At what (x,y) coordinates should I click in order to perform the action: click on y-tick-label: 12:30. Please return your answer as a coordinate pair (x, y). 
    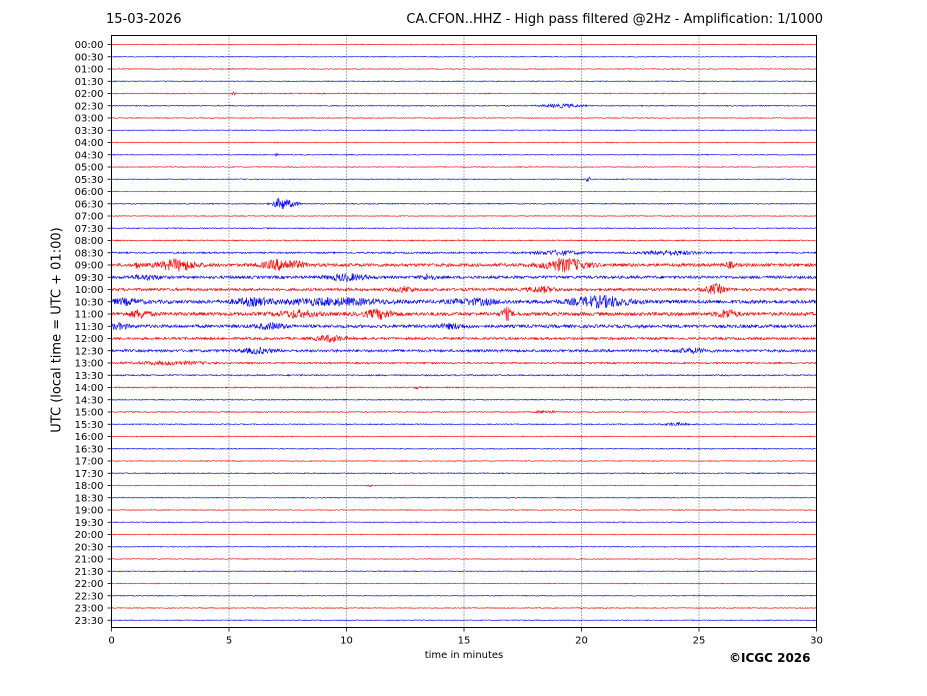
    Looking at the image, I should click on (89, 351).